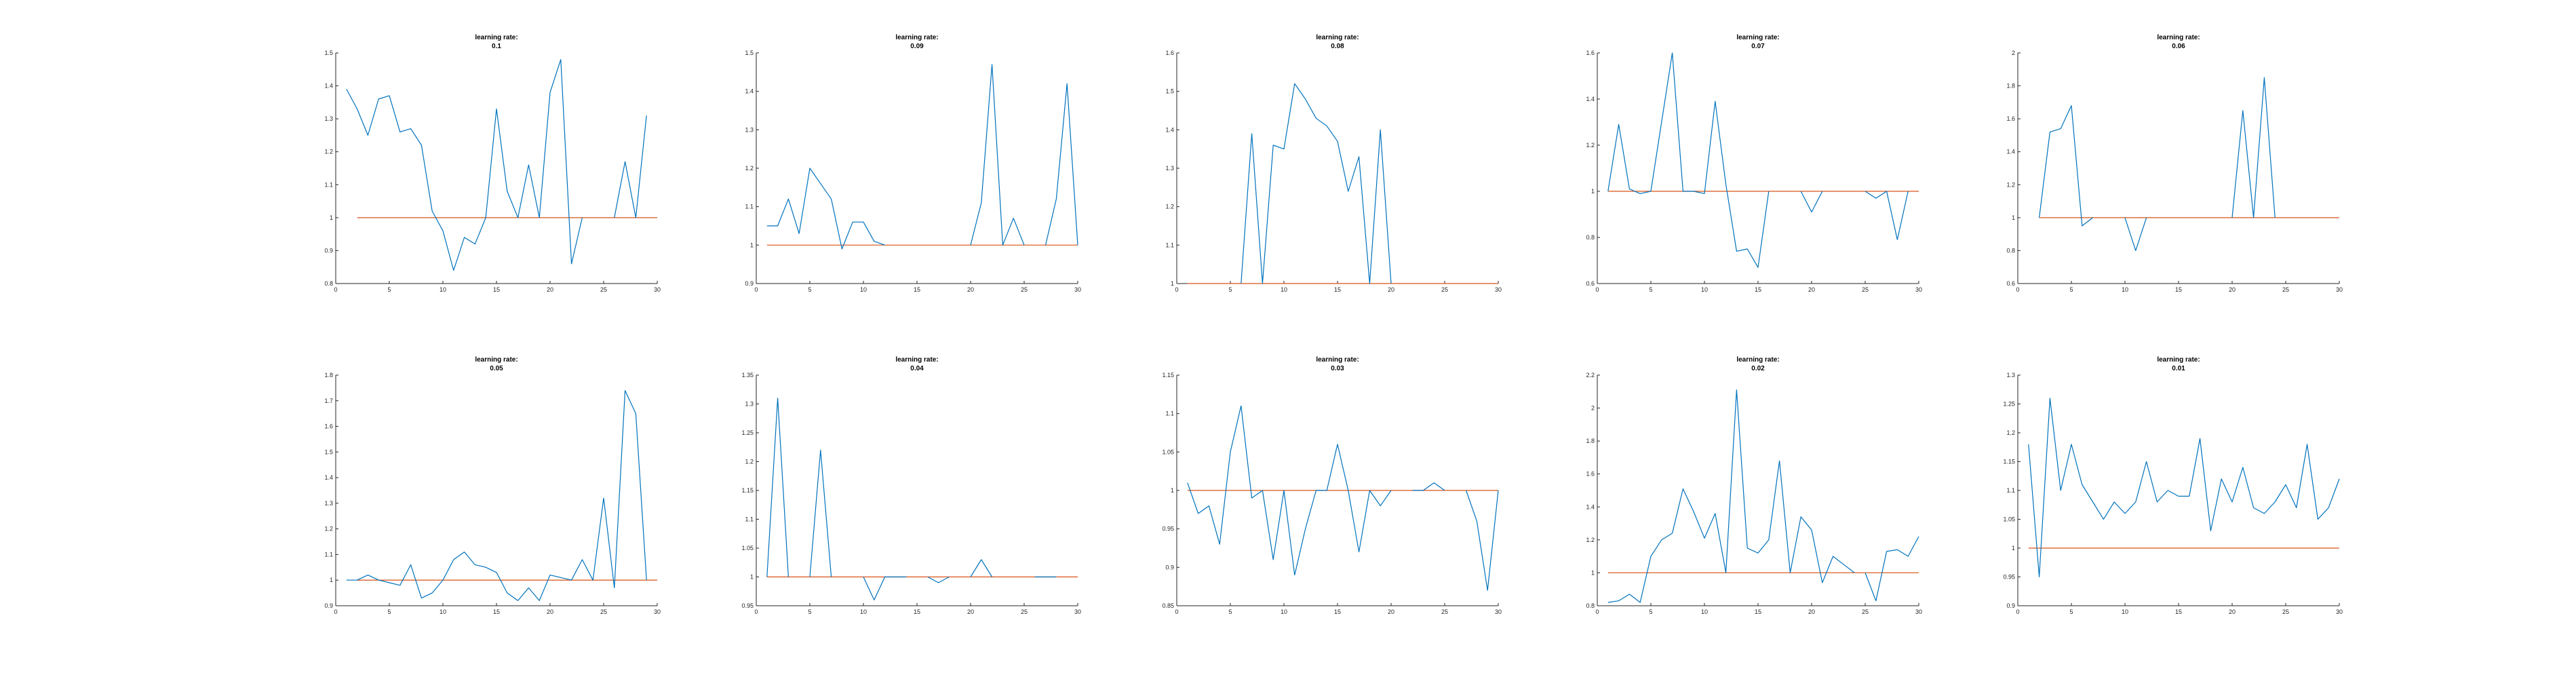 This screenshot has width=2576, height=679. Describe the element at coordinates (328, 375) in the screenshot. I see `y-tick-label: 1.8` at that location.